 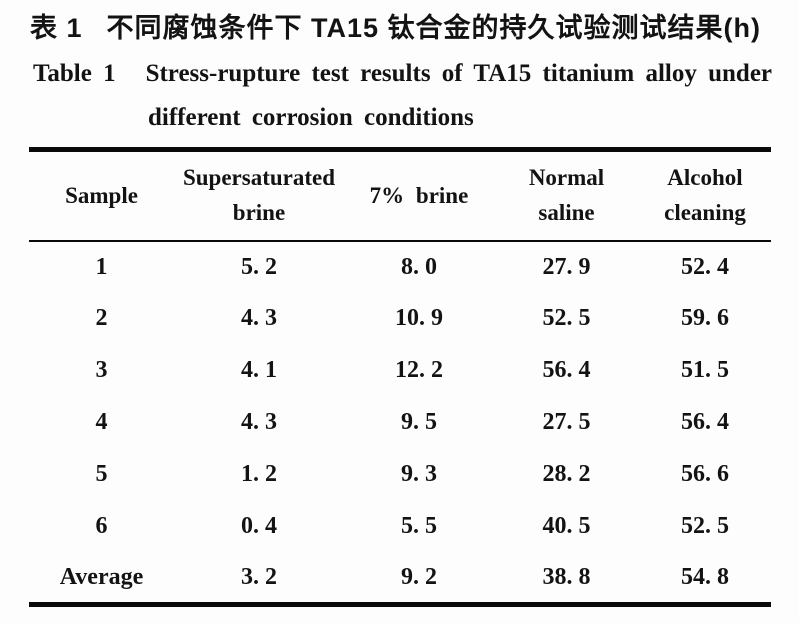 I want to click on value-cell: 10. 9, so click(x=419, y=318).